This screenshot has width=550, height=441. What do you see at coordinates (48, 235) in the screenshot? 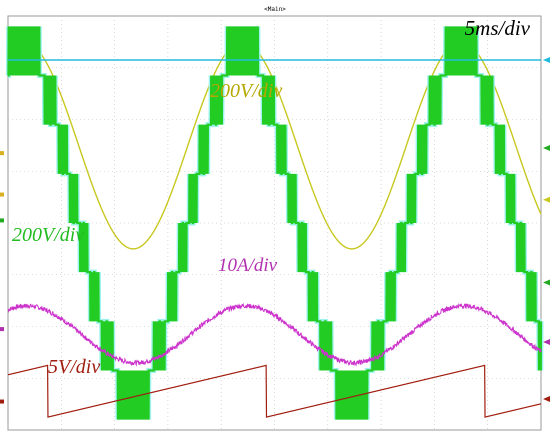
I see `series-label-1: 200V/div` at bounding box center [48, 235].